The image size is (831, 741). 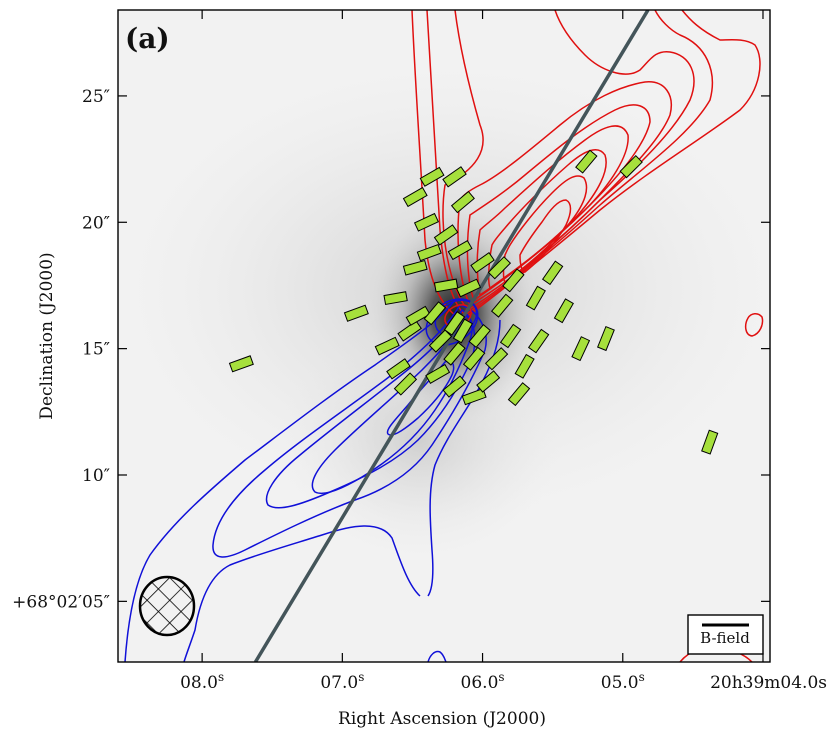 What do you see at coordinates (96, 97) in the screenshot?
I see `y-tick-label: 25″` at bounding box center [96, 97].